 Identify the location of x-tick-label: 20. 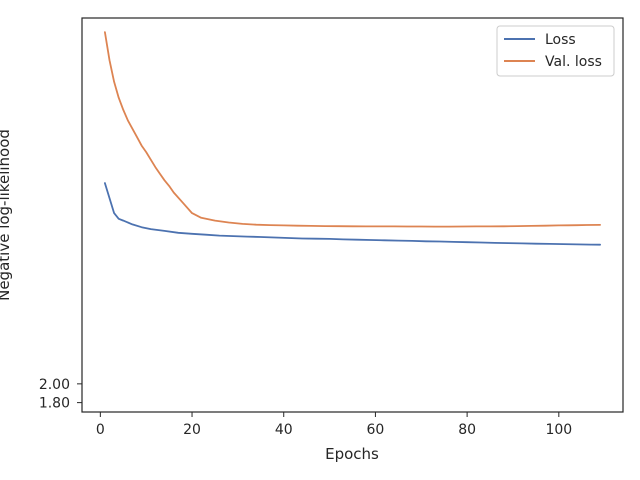
(192, 430).